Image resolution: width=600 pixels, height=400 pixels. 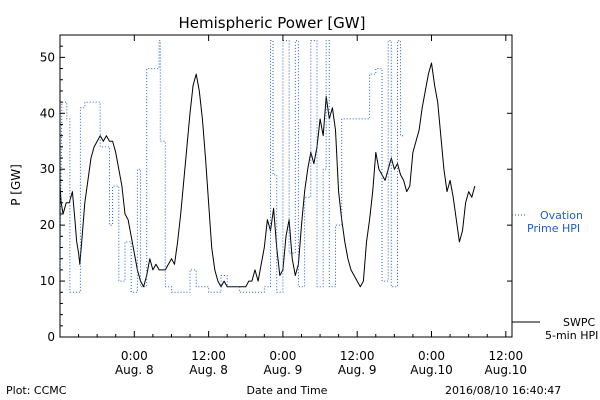 What do you see at coordinates (51, 337) in the screenshot?
I see `y-tick-label: 0` at bounding box center [51, 337].